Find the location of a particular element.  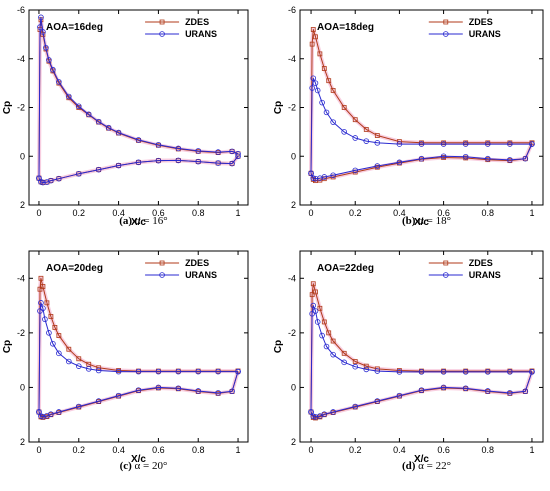

y-tick-label: -6 is located at coordinates (21, 10).